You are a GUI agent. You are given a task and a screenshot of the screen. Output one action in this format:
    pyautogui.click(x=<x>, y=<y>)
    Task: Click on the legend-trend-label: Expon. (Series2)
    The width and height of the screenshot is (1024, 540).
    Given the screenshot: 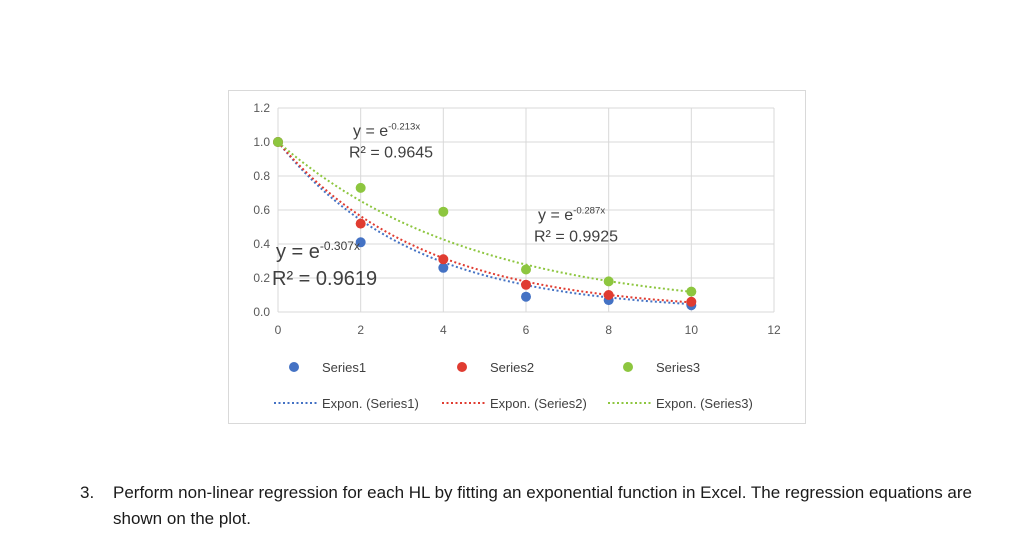 What is the action you would take?
    pyautogui.click(x=538, y=403)
    